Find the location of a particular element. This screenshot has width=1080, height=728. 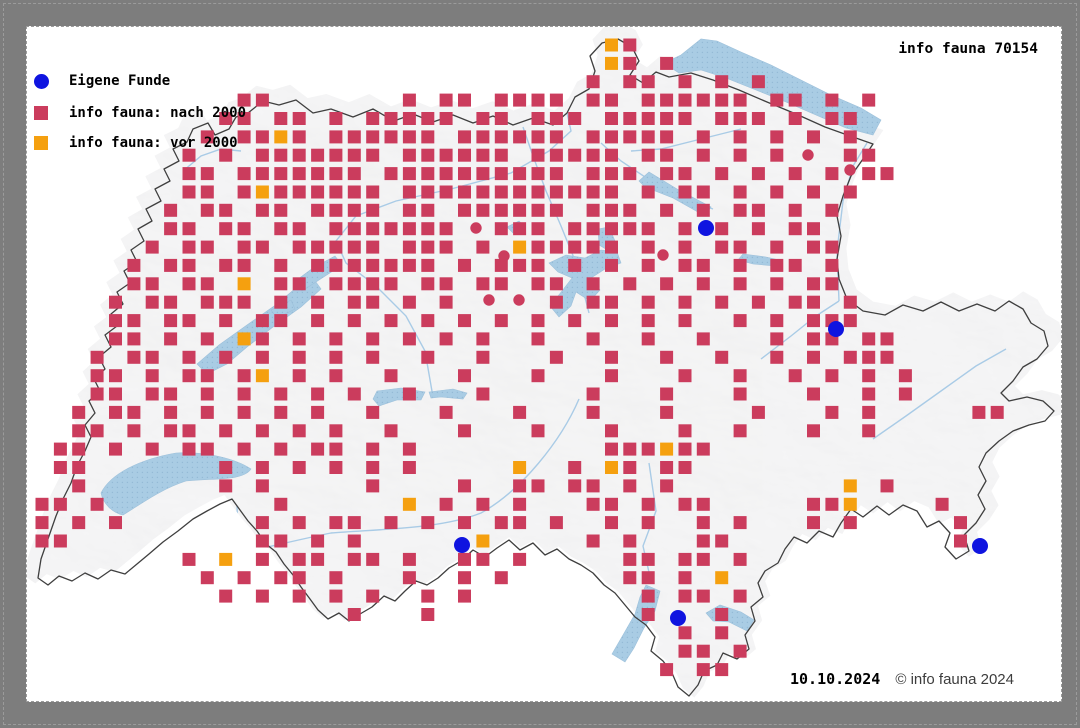

legend-item-eigene-funde: Eigene Funde is located at coordinates (98, 81).